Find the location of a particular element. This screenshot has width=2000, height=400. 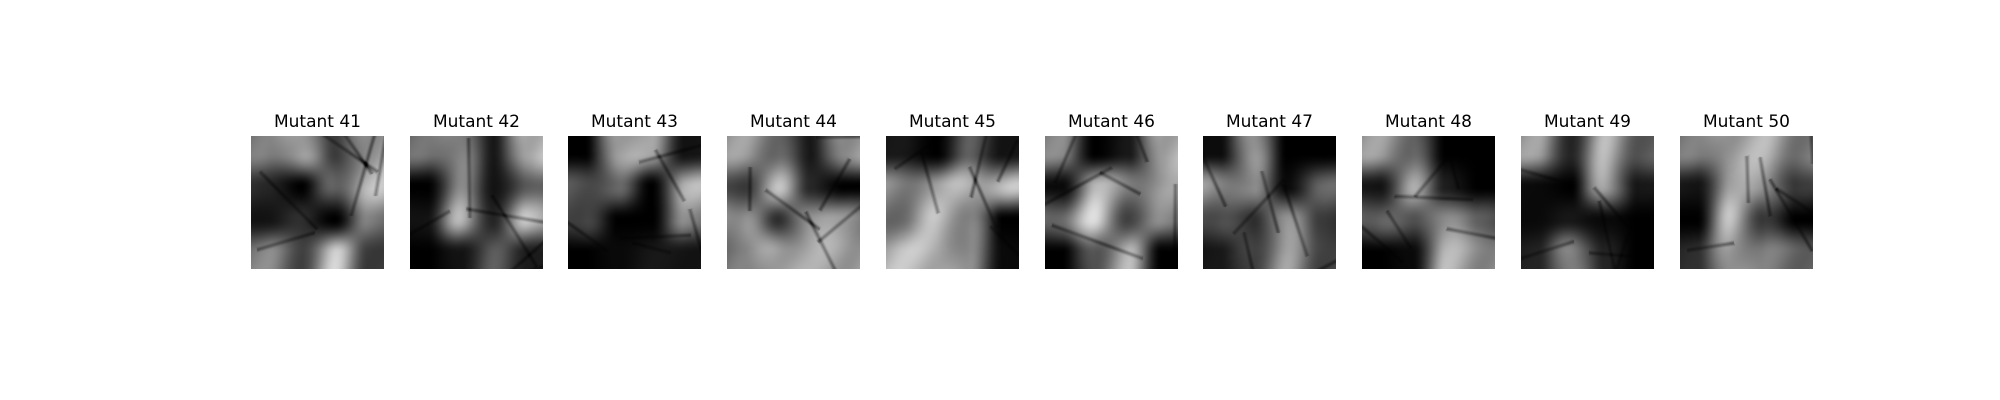

panel-mutant-50: Mutant 50 is located at coordinates (1746, 191).